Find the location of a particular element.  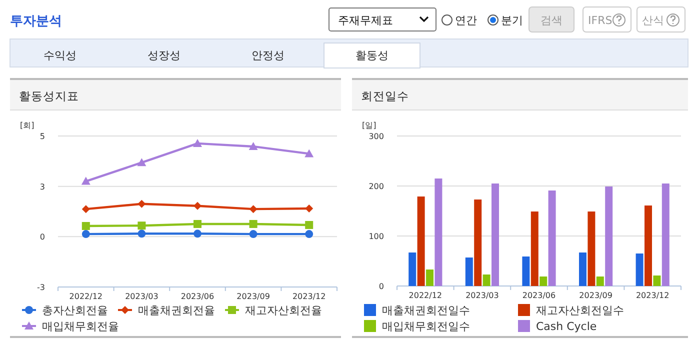

text: 성장성 is located at coordinates (164, 55).